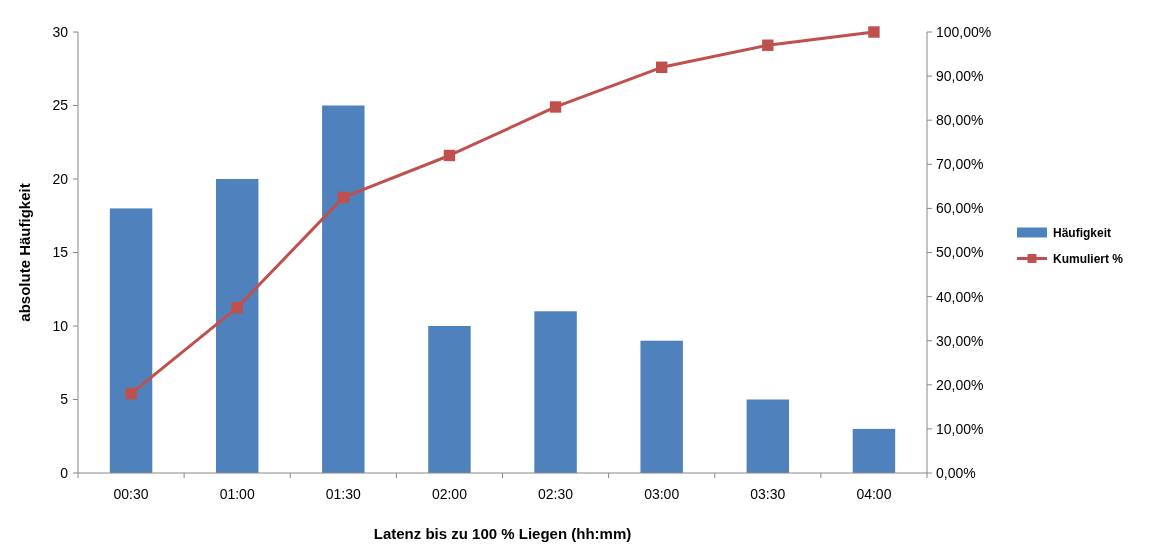 The image size is (1150, 545). What do you see at coordinates (1088, 258) in the screenshot?
I see `legend-label: Kumuliert %` at bounding box center [1088, 258].